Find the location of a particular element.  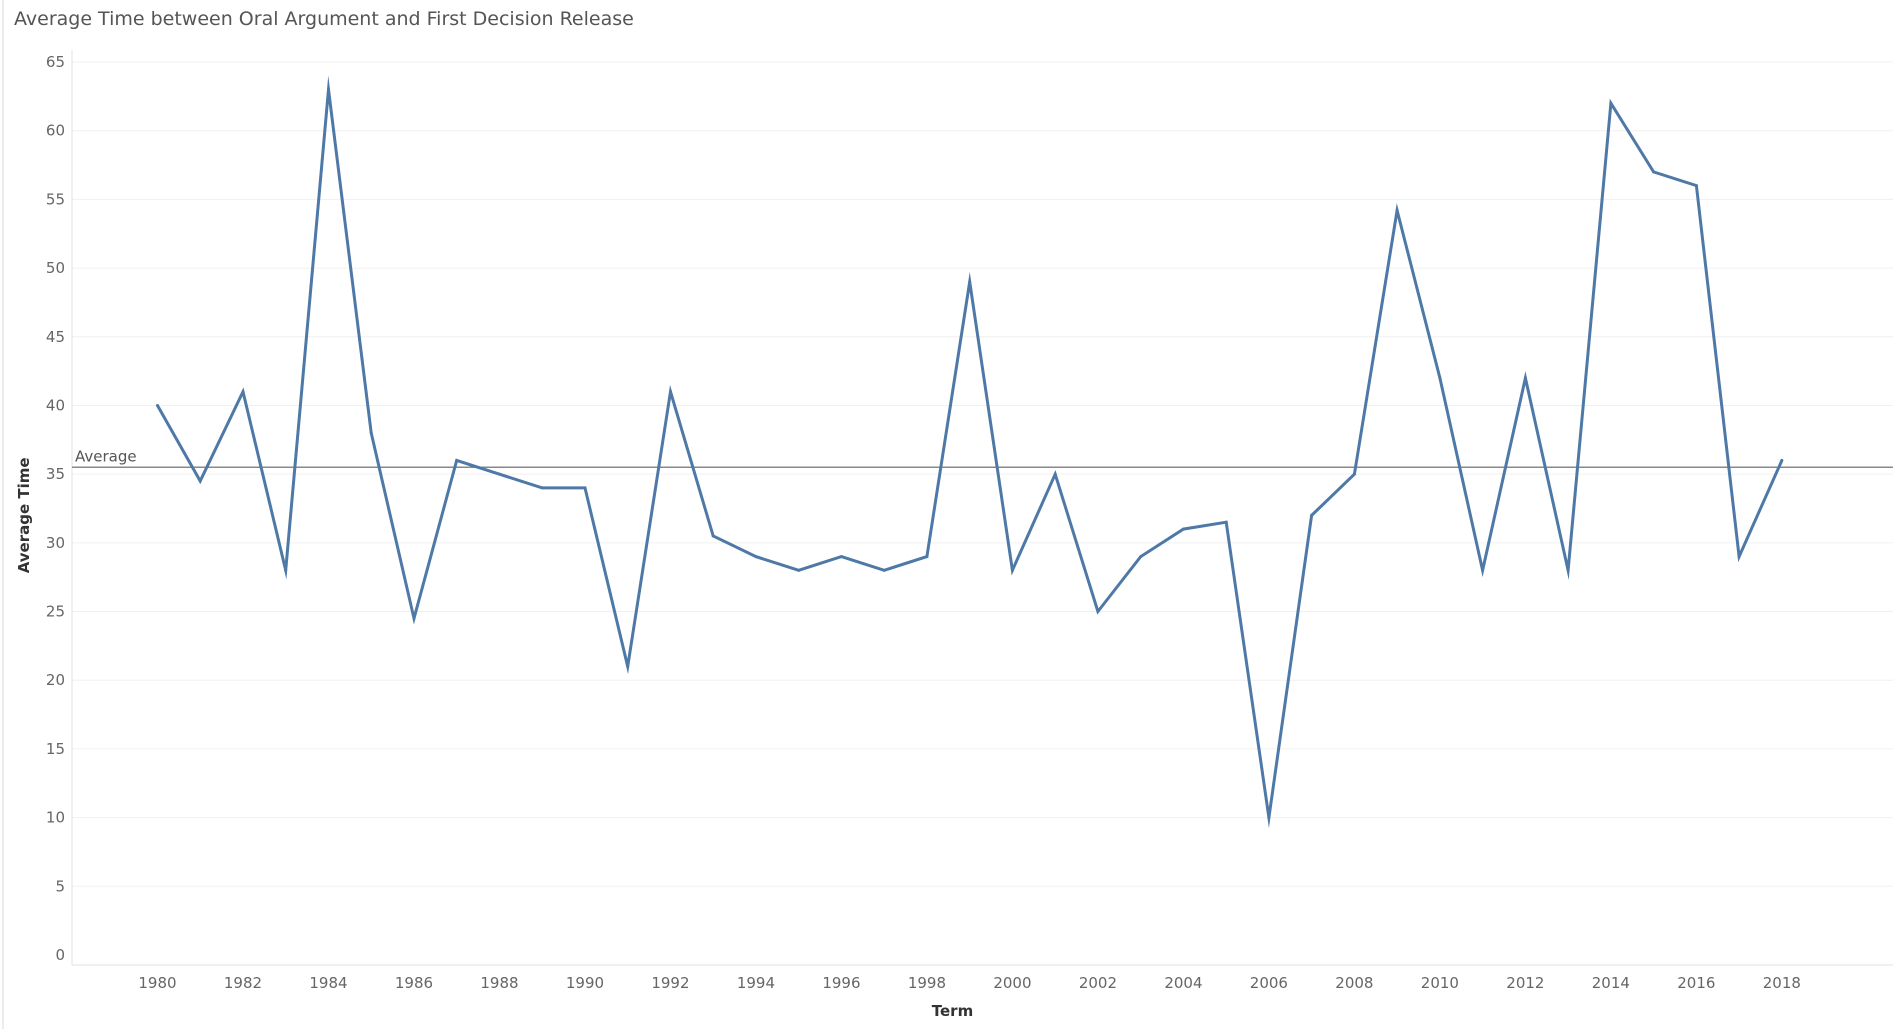

data-point-2002 is located at coordinates (1098, 612).